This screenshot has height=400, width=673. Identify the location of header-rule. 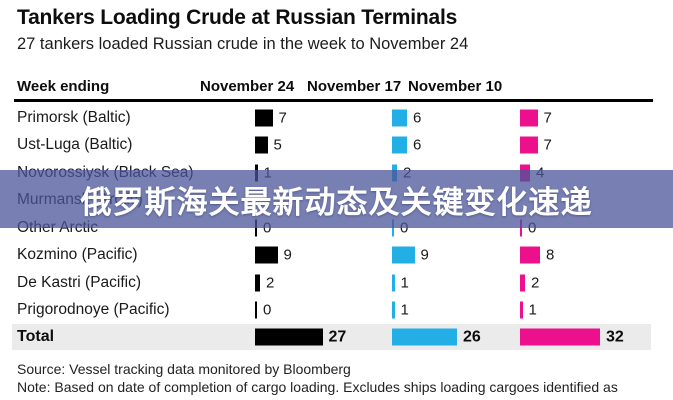
(333, 100).